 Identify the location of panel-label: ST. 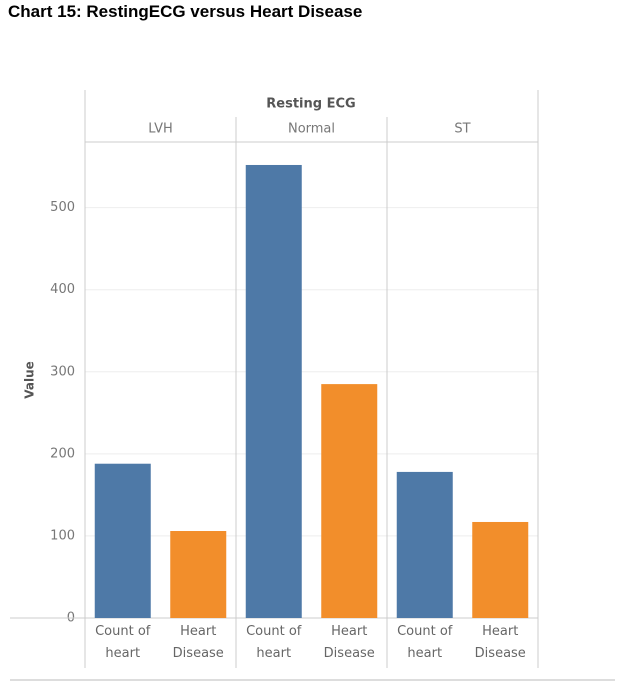
(462, 129).